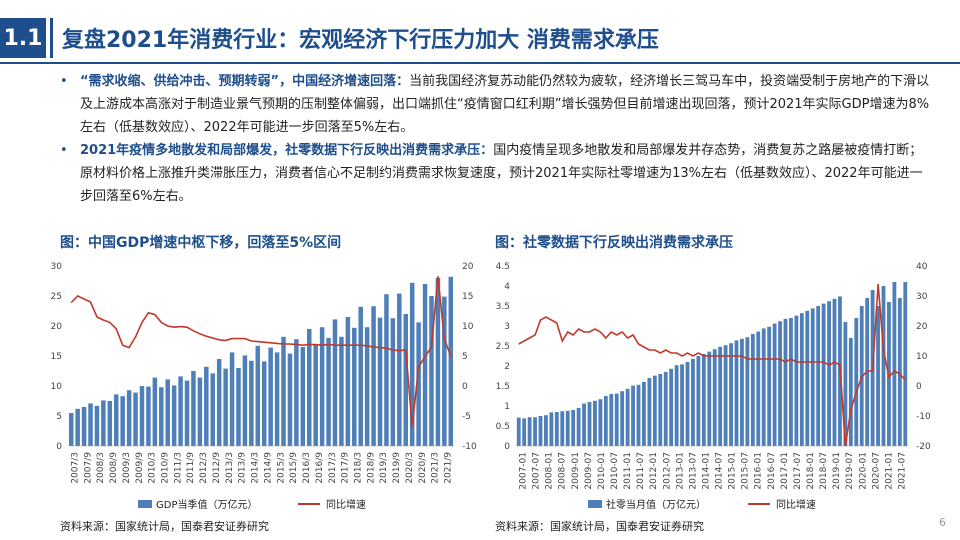  I want to click on x-tick-label: 2007-07, so click(537, 471).